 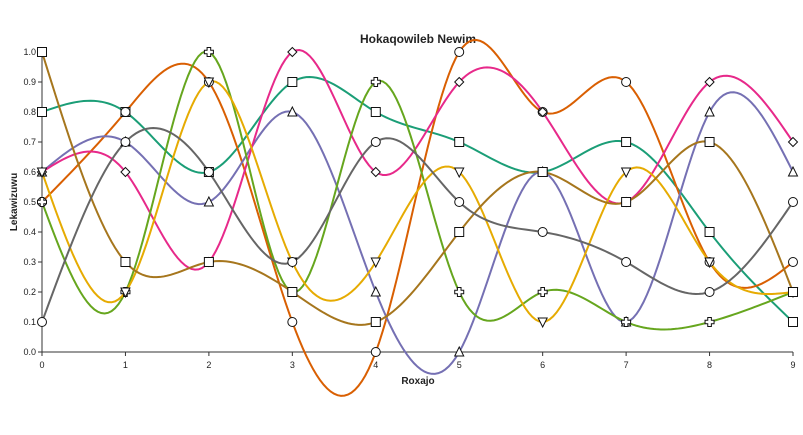 What do you see at coordinates (29, 202) in the screenshot?
I see `y-tick-label: 0.5` at bounding box center [29, 202].